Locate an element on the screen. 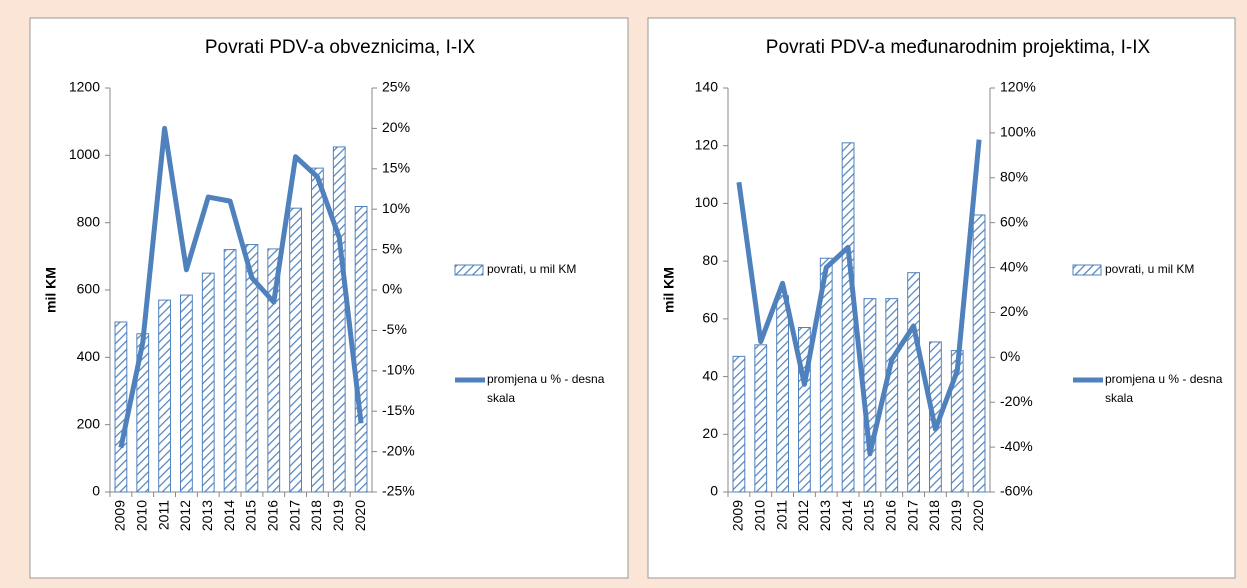 This screenshot has width=1247, height=588. y2-tick-label: 60% is located at coordinates (1014, 221).